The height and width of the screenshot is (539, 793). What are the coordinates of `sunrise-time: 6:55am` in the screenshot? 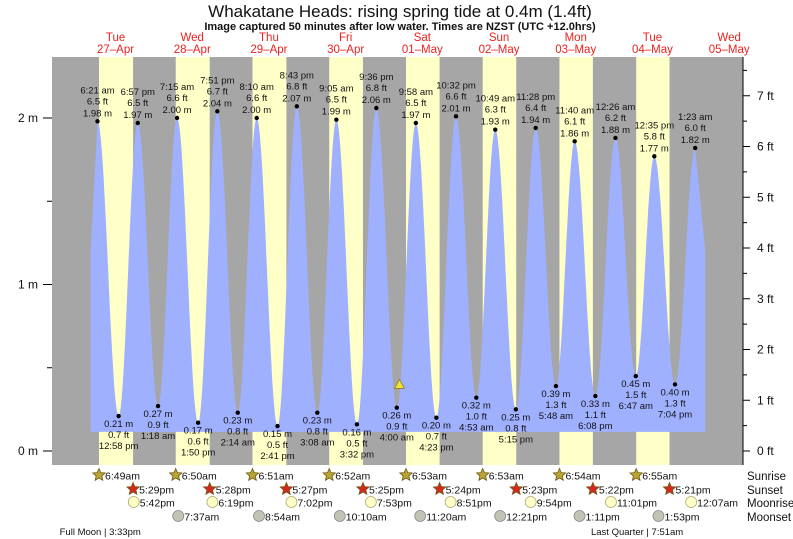 It's located at (659, 477).